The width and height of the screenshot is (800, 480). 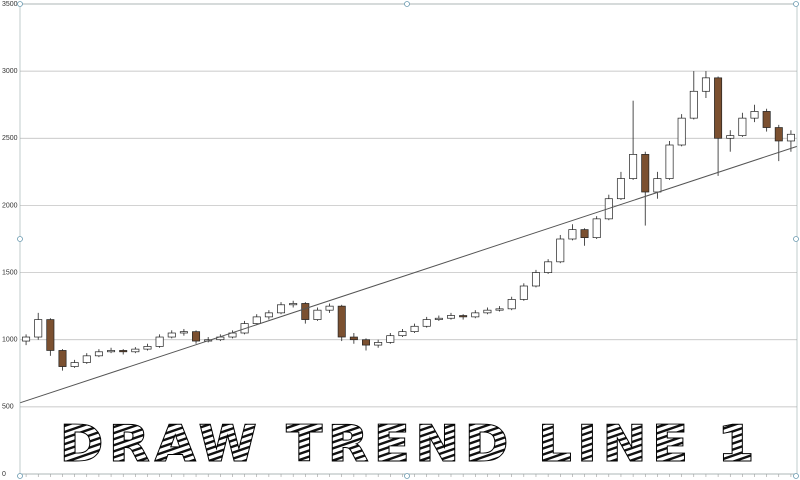 What do you see at coordinates (10, 4) in the screenshot?
I see `y-tick-label: 3500` at bounding box center [10, 4].